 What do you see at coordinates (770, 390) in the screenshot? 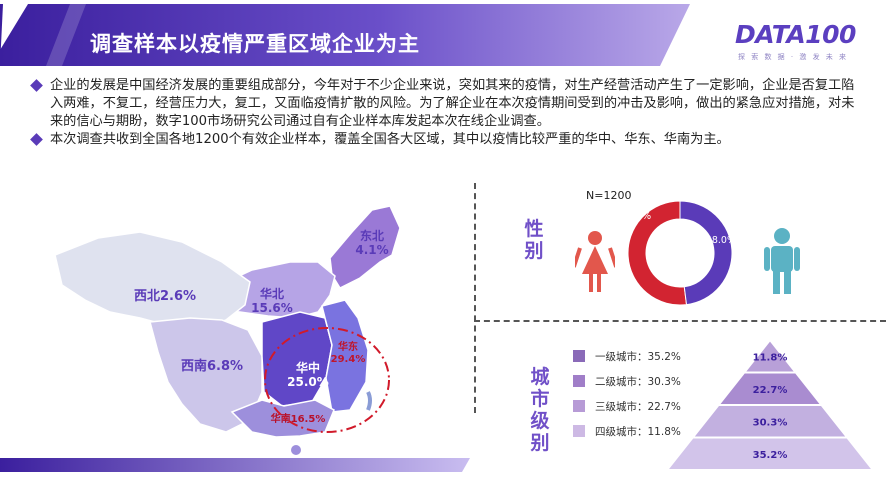
I see `pyramid-label: 22.7%` at bounding box center [770, 390].